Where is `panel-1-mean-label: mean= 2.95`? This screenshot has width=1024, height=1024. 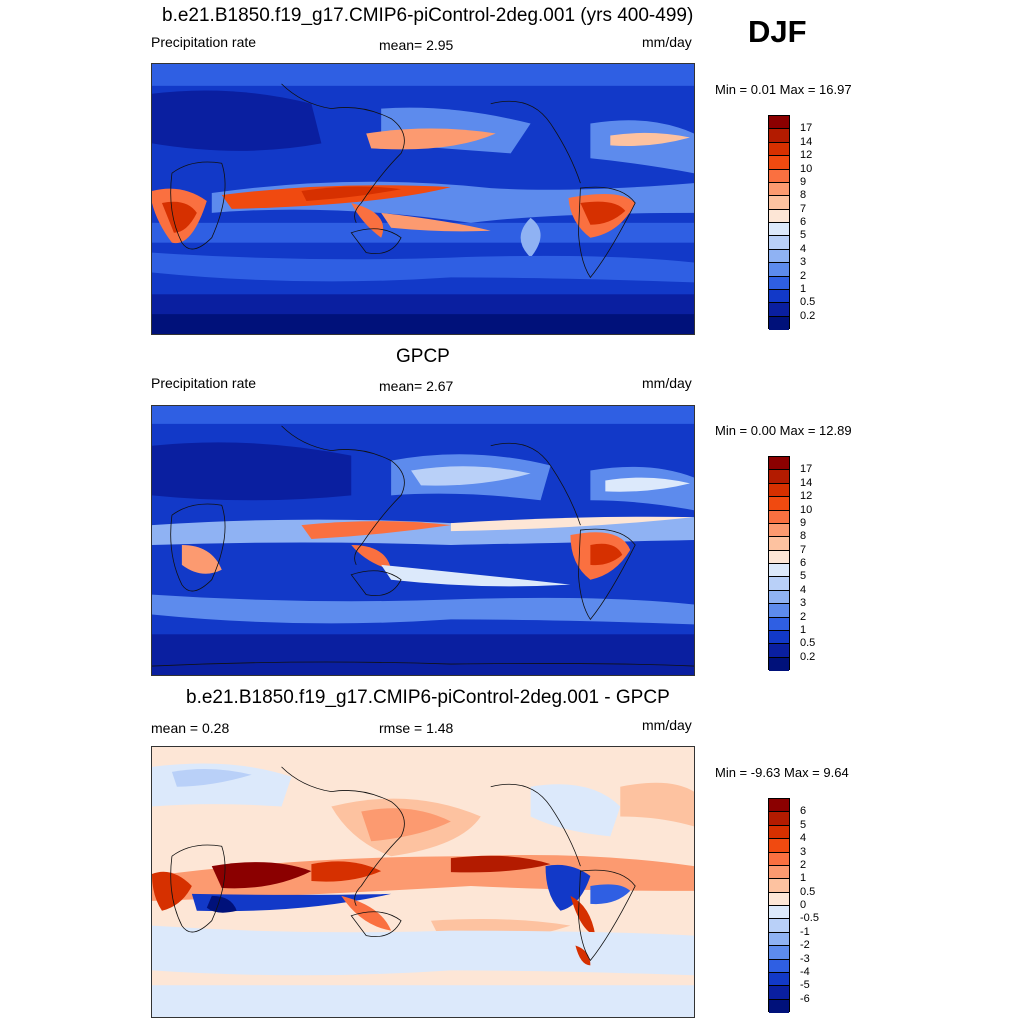 panel-1-mean-label: mean= 2.95 is located at coordinates (416, 45).